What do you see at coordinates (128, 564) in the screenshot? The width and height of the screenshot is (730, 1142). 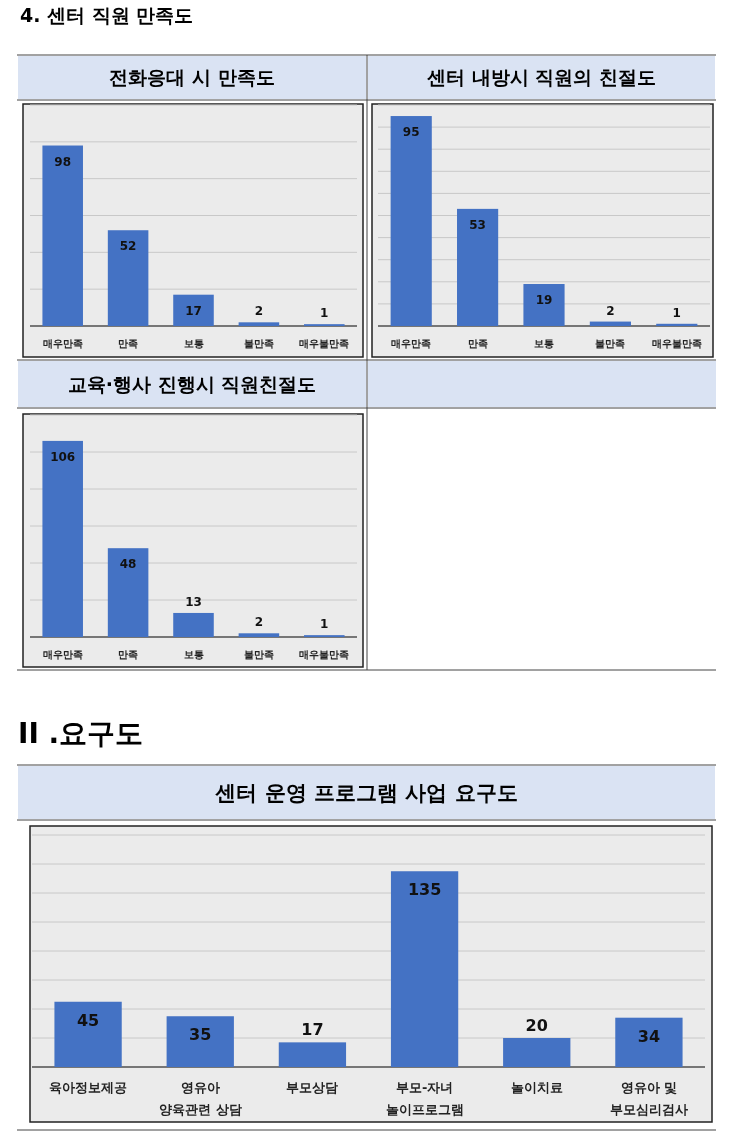 I see `data-label: 48` at bounding box center [128, 564].